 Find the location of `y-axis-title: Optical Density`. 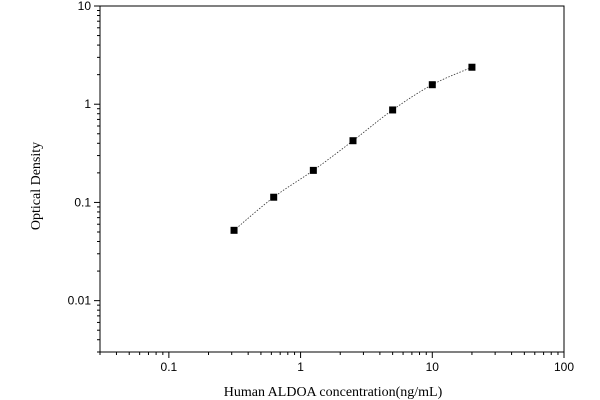

y-axis-title: Optical Density is located at coordinates (36, 186).